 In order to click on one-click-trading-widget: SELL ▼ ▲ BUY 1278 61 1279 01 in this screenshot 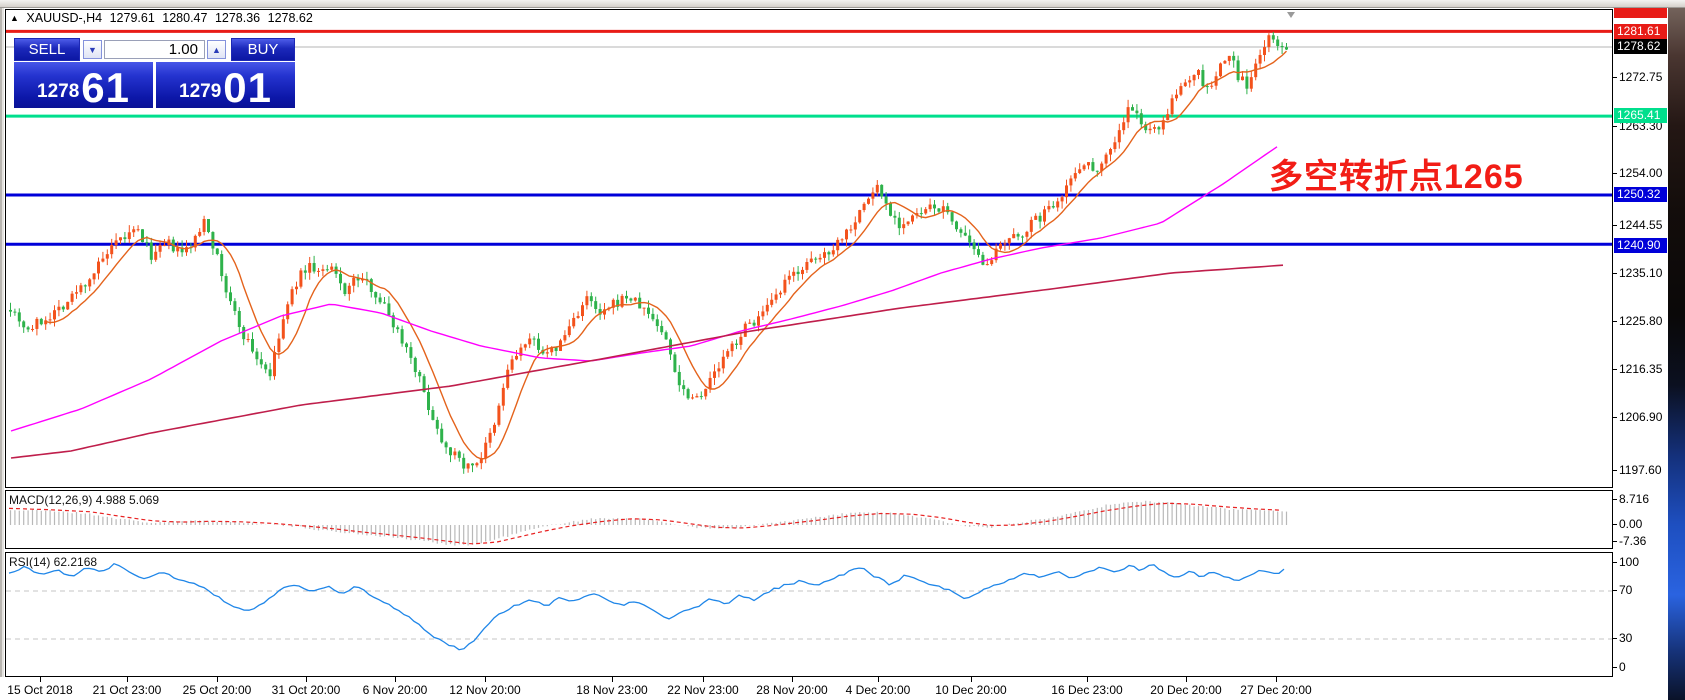, I will do `click(154, 73)`.